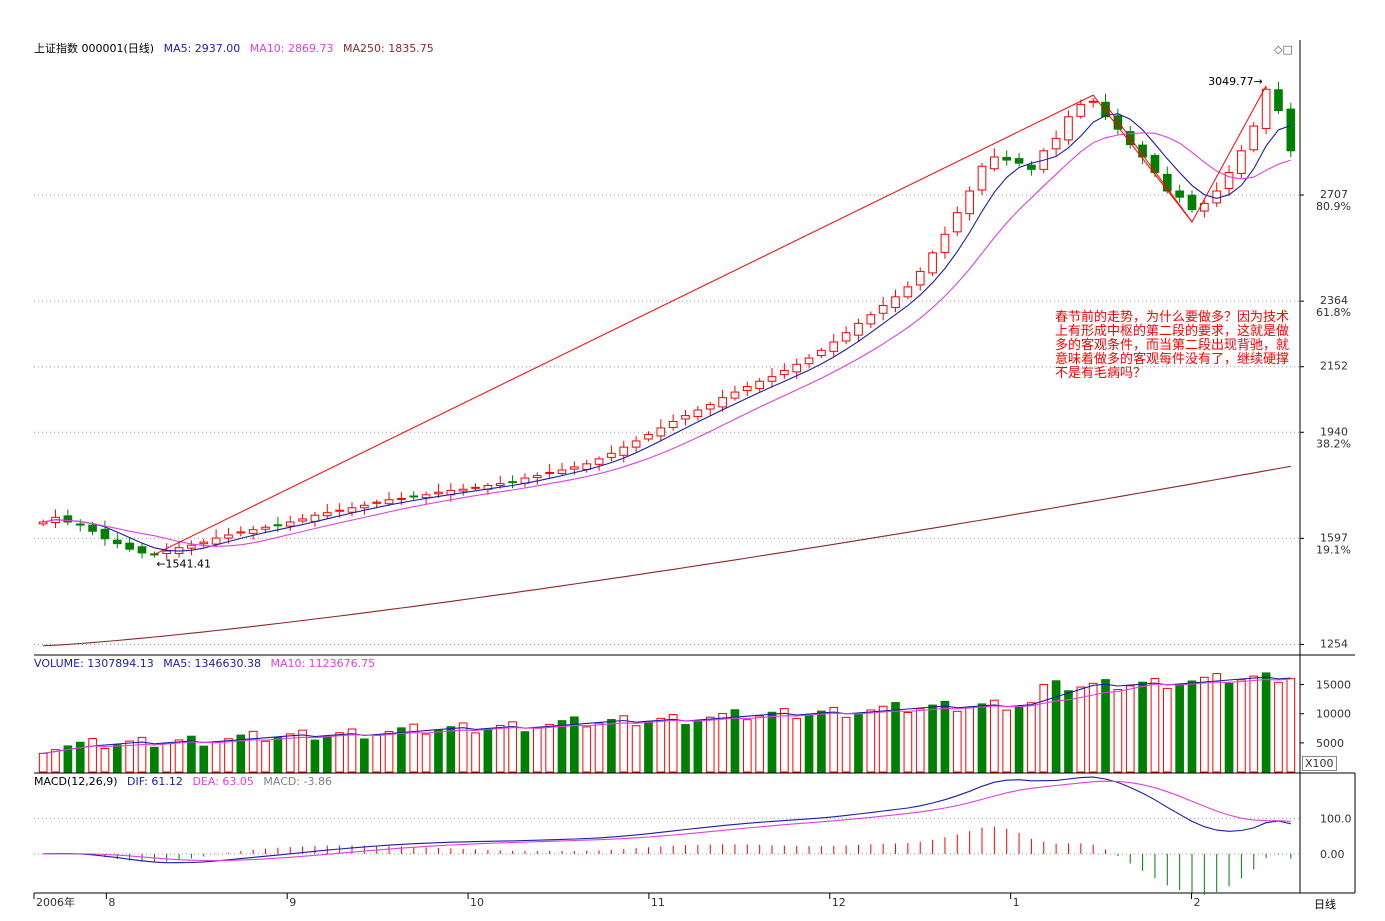 This screenshot has height=921, width=1385. I want to click on price-tick-label: 1940, so click(1334, 431).